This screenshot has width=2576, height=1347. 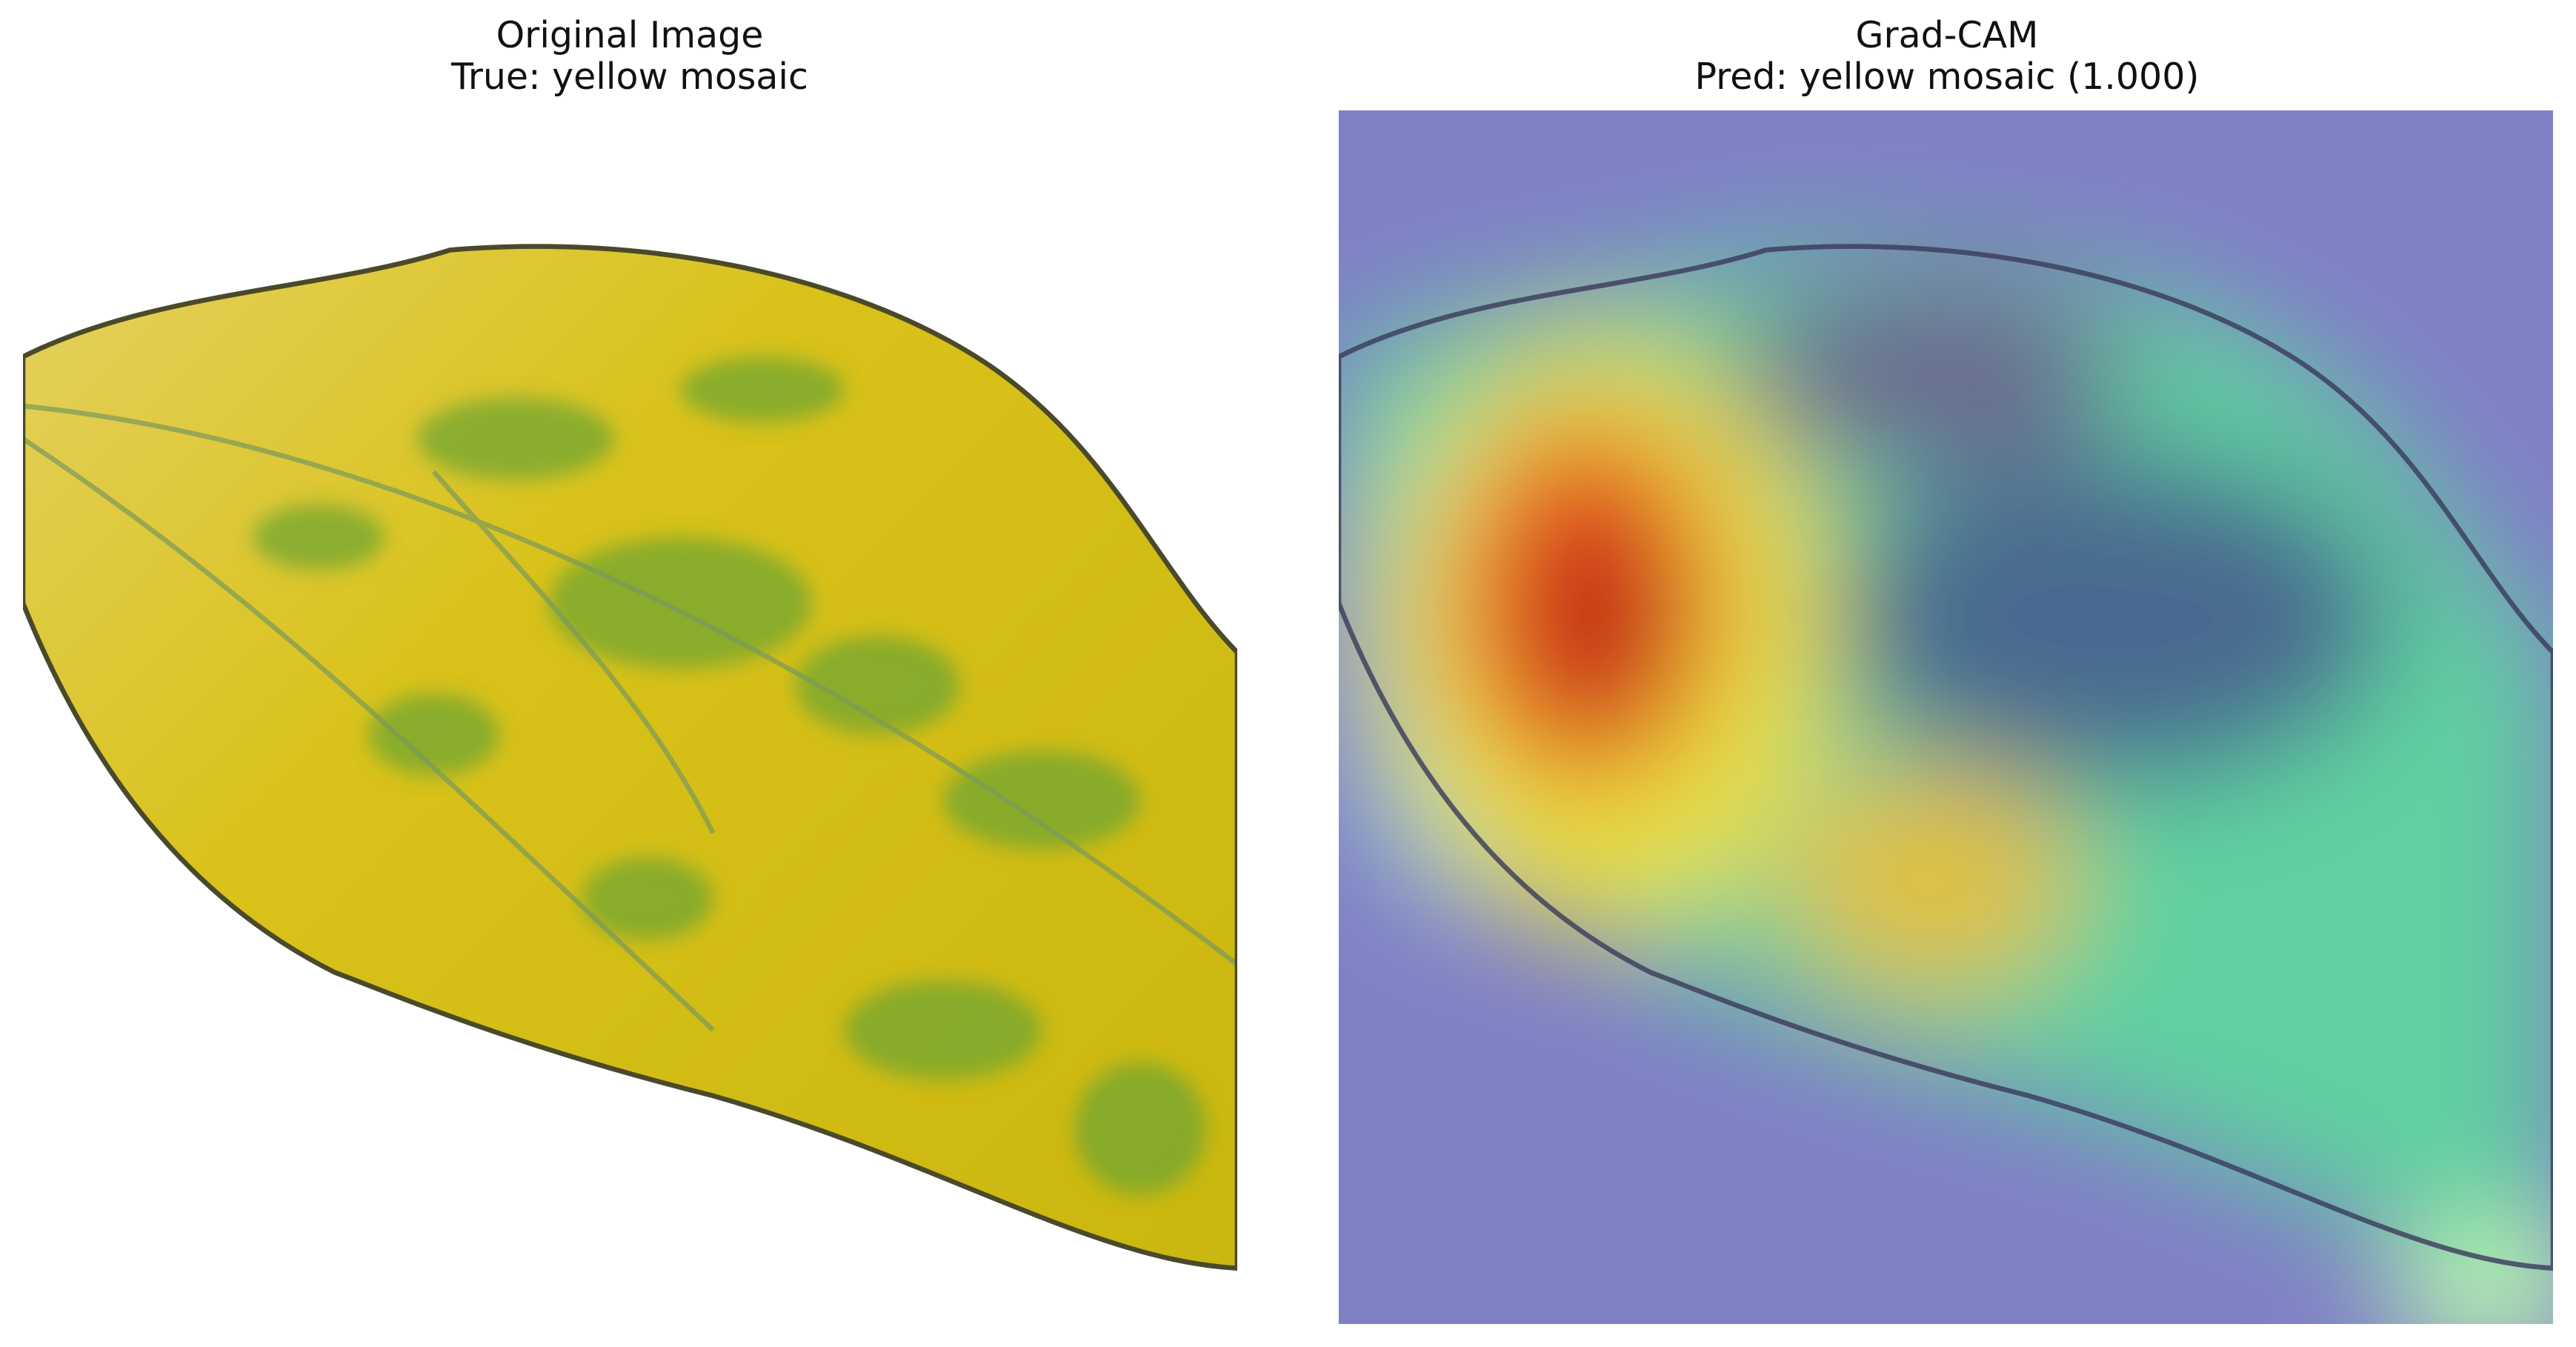 I want to click on title-line: Original Image, so click(x=630, y=35).